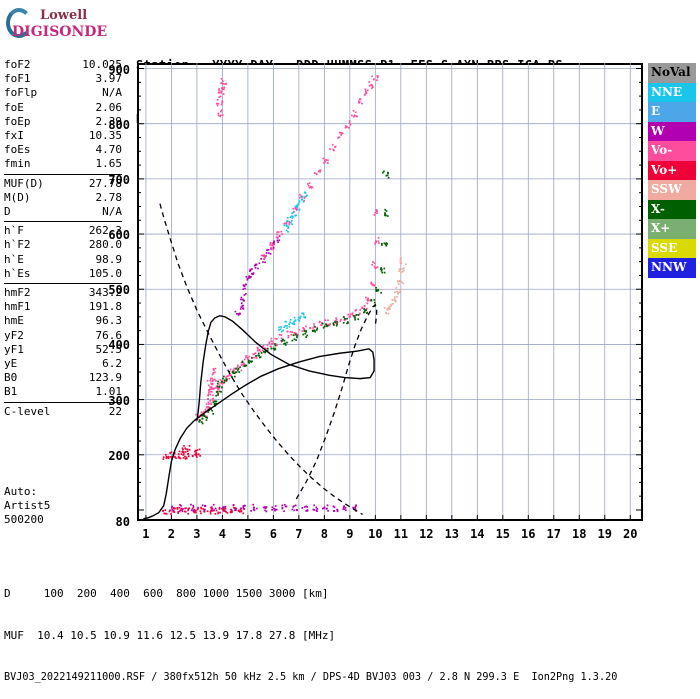  What do you see at coordinates (426, 534) in the screenshot?
I see `x-axis-tick-label: 12` at bounding box center [426, 534].